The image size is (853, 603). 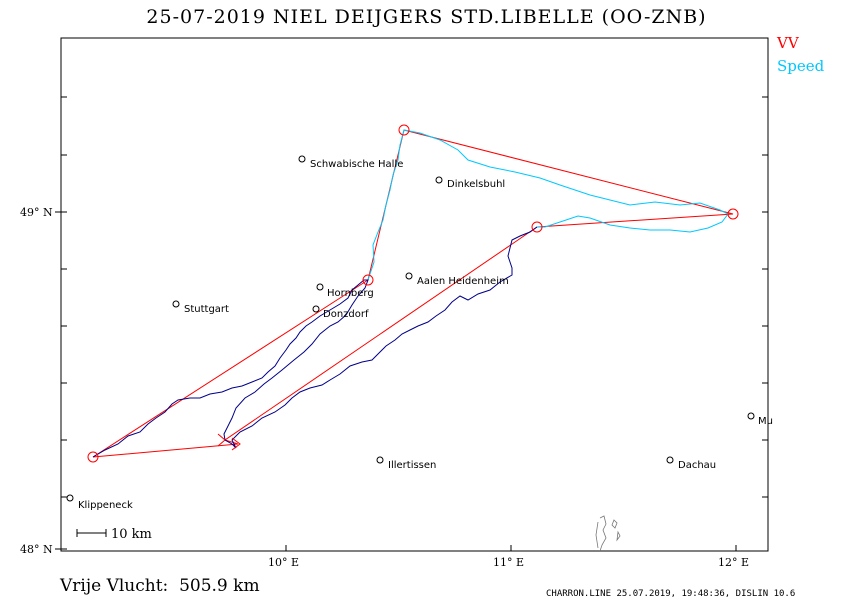 What do you see at coordinates (765, 297) in the screenshot?
I see `right-axis-ticks` at bounding box center [765, 297].